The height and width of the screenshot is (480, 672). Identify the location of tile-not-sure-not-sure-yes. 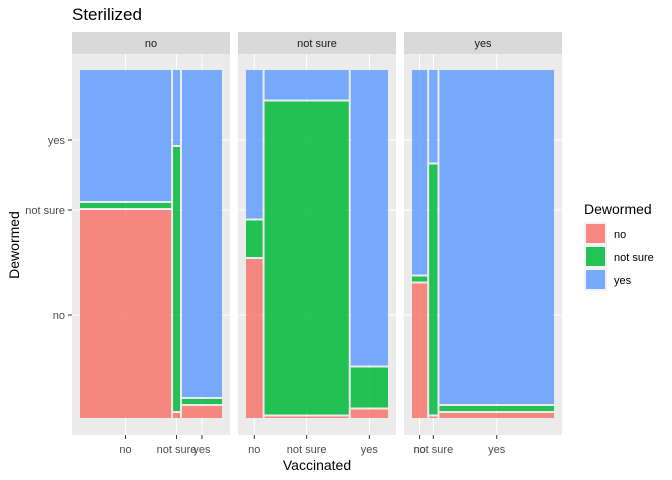
(306, 85).